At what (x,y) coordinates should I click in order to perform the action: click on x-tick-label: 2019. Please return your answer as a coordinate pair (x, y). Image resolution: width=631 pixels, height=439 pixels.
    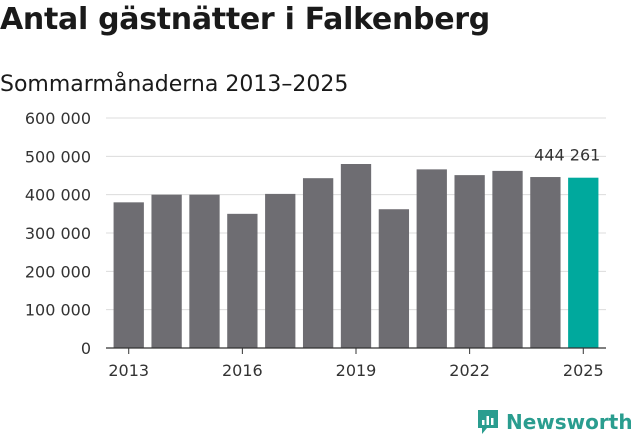
    Looking at the image, I should click on (356, 370).